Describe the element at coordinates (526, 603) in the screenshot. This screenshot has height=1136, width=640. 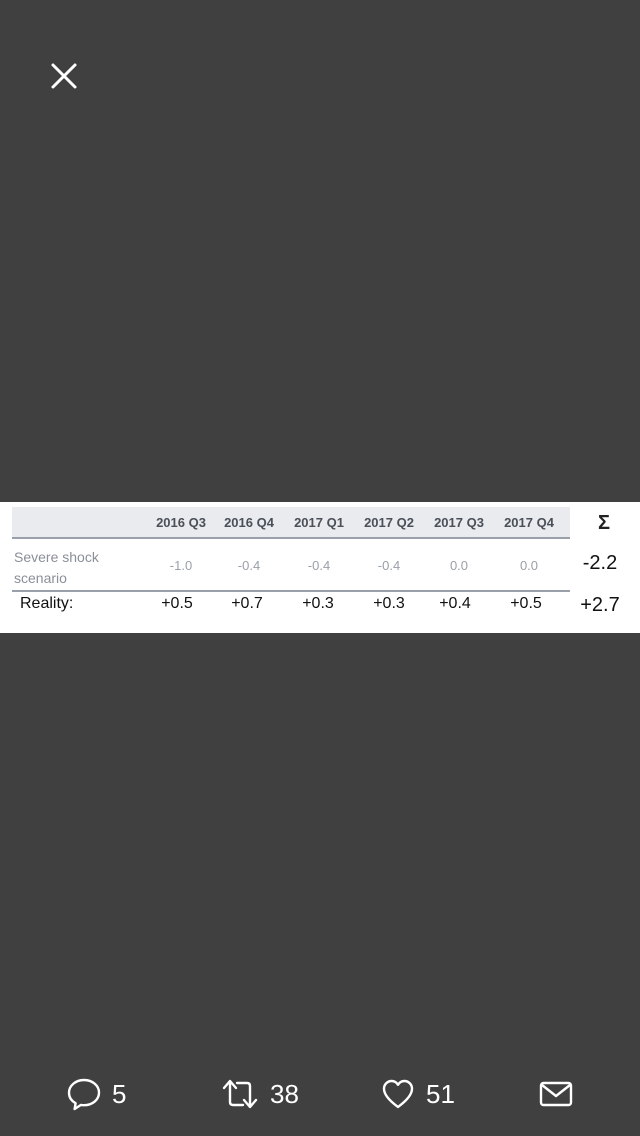
I see `reality-value-2017-q4: +0.5` at that location.